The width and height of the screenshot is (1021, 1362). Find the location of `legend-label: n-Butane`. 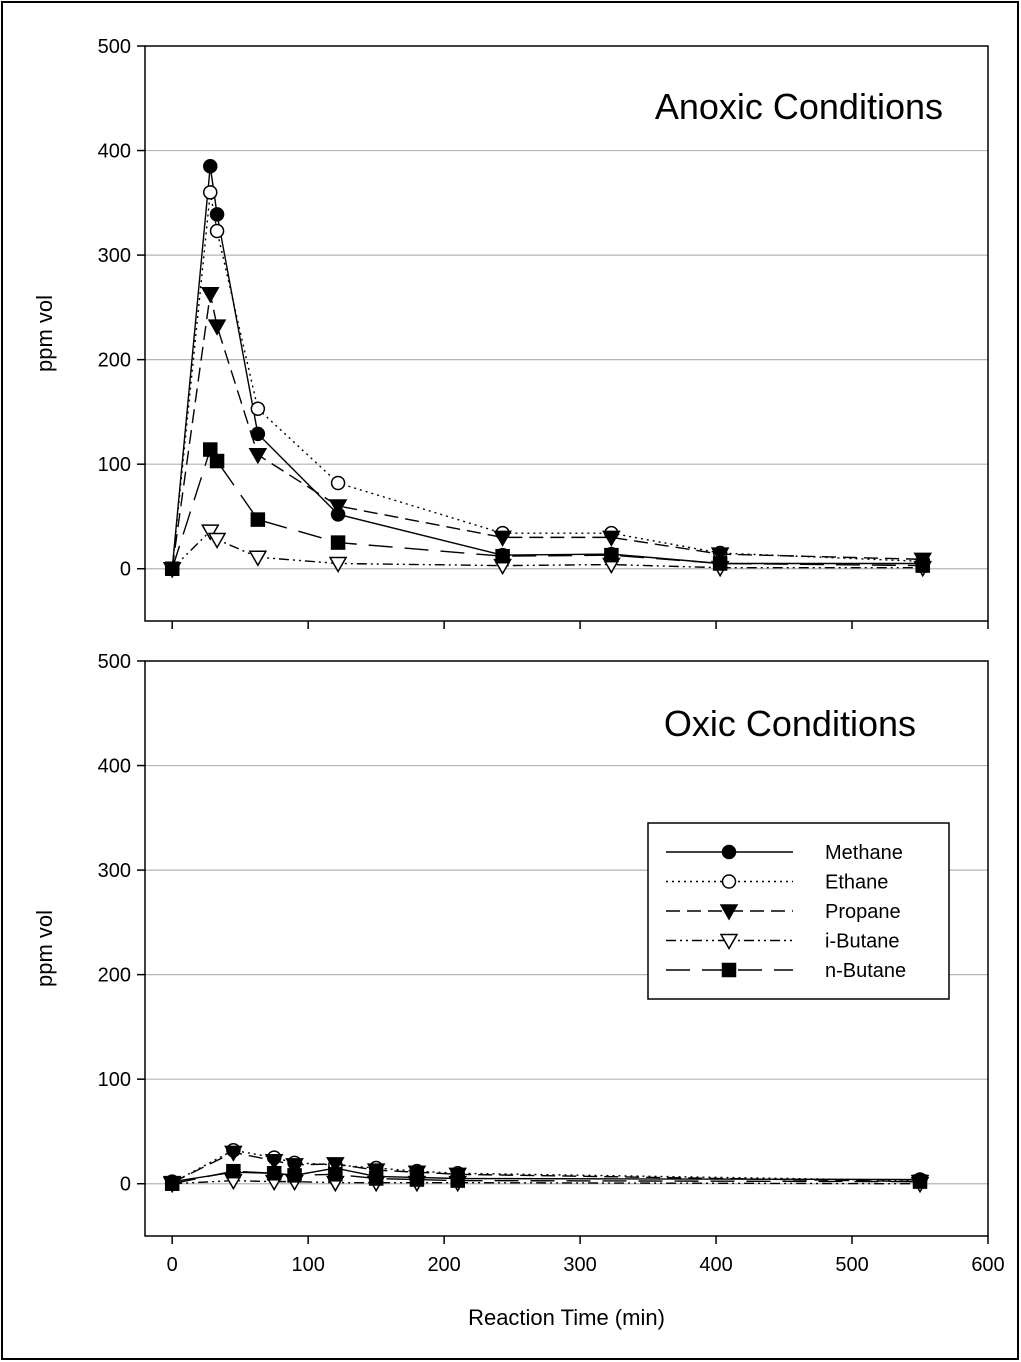

legend-label: n-Butane is located at coordinates (865, 971).